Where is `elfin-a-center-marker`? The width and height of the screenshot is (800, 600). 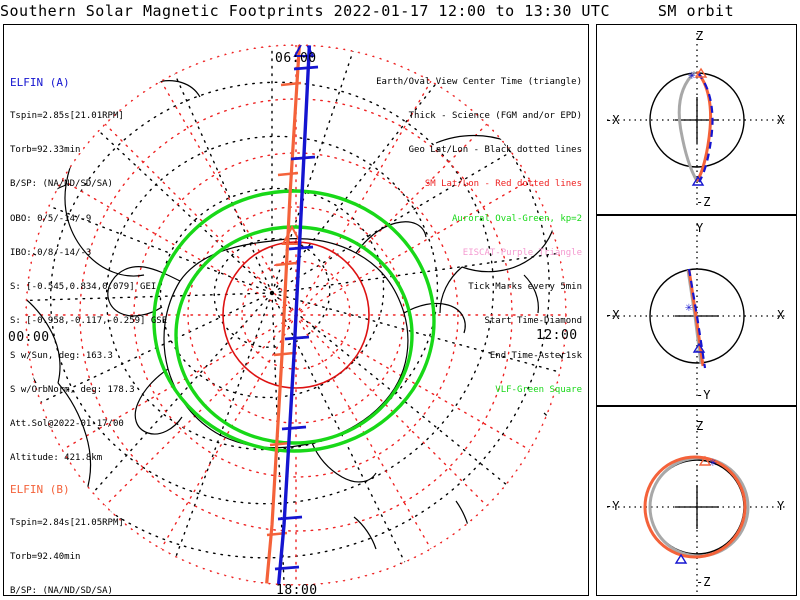 elfin-a-center-marker is located at coordinates (304, 51).